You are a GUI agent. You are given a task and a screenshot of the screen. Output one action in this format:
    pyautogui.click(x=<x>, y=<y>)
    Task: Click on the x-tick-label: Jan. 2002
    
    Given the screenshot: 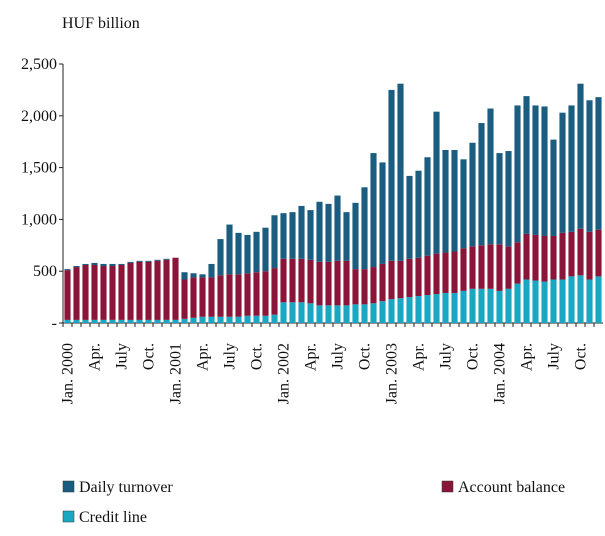 What is the action you would take?
    pyautogui.click(x=284, y=373)
    